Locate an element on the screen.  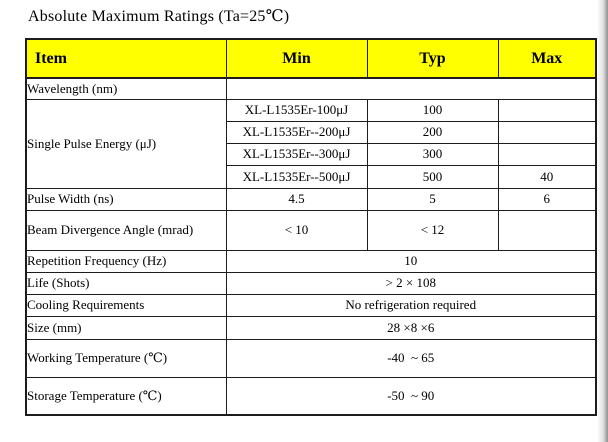
table-row-repetition-frequency: Repetition Frequency (Hz) 10 is located at coordinates (311, 261).